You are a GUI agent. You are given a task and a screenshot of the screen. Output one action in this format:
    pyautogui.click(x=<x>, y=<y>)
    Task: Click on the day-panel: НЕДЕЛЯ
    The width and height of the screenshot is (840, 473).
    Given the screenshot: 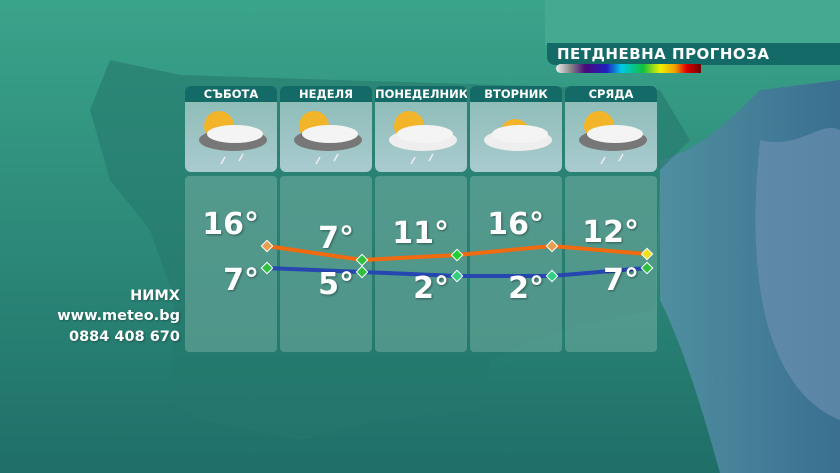 What is the action you would take?
    pyautogui.click(x=326, y=219)
    